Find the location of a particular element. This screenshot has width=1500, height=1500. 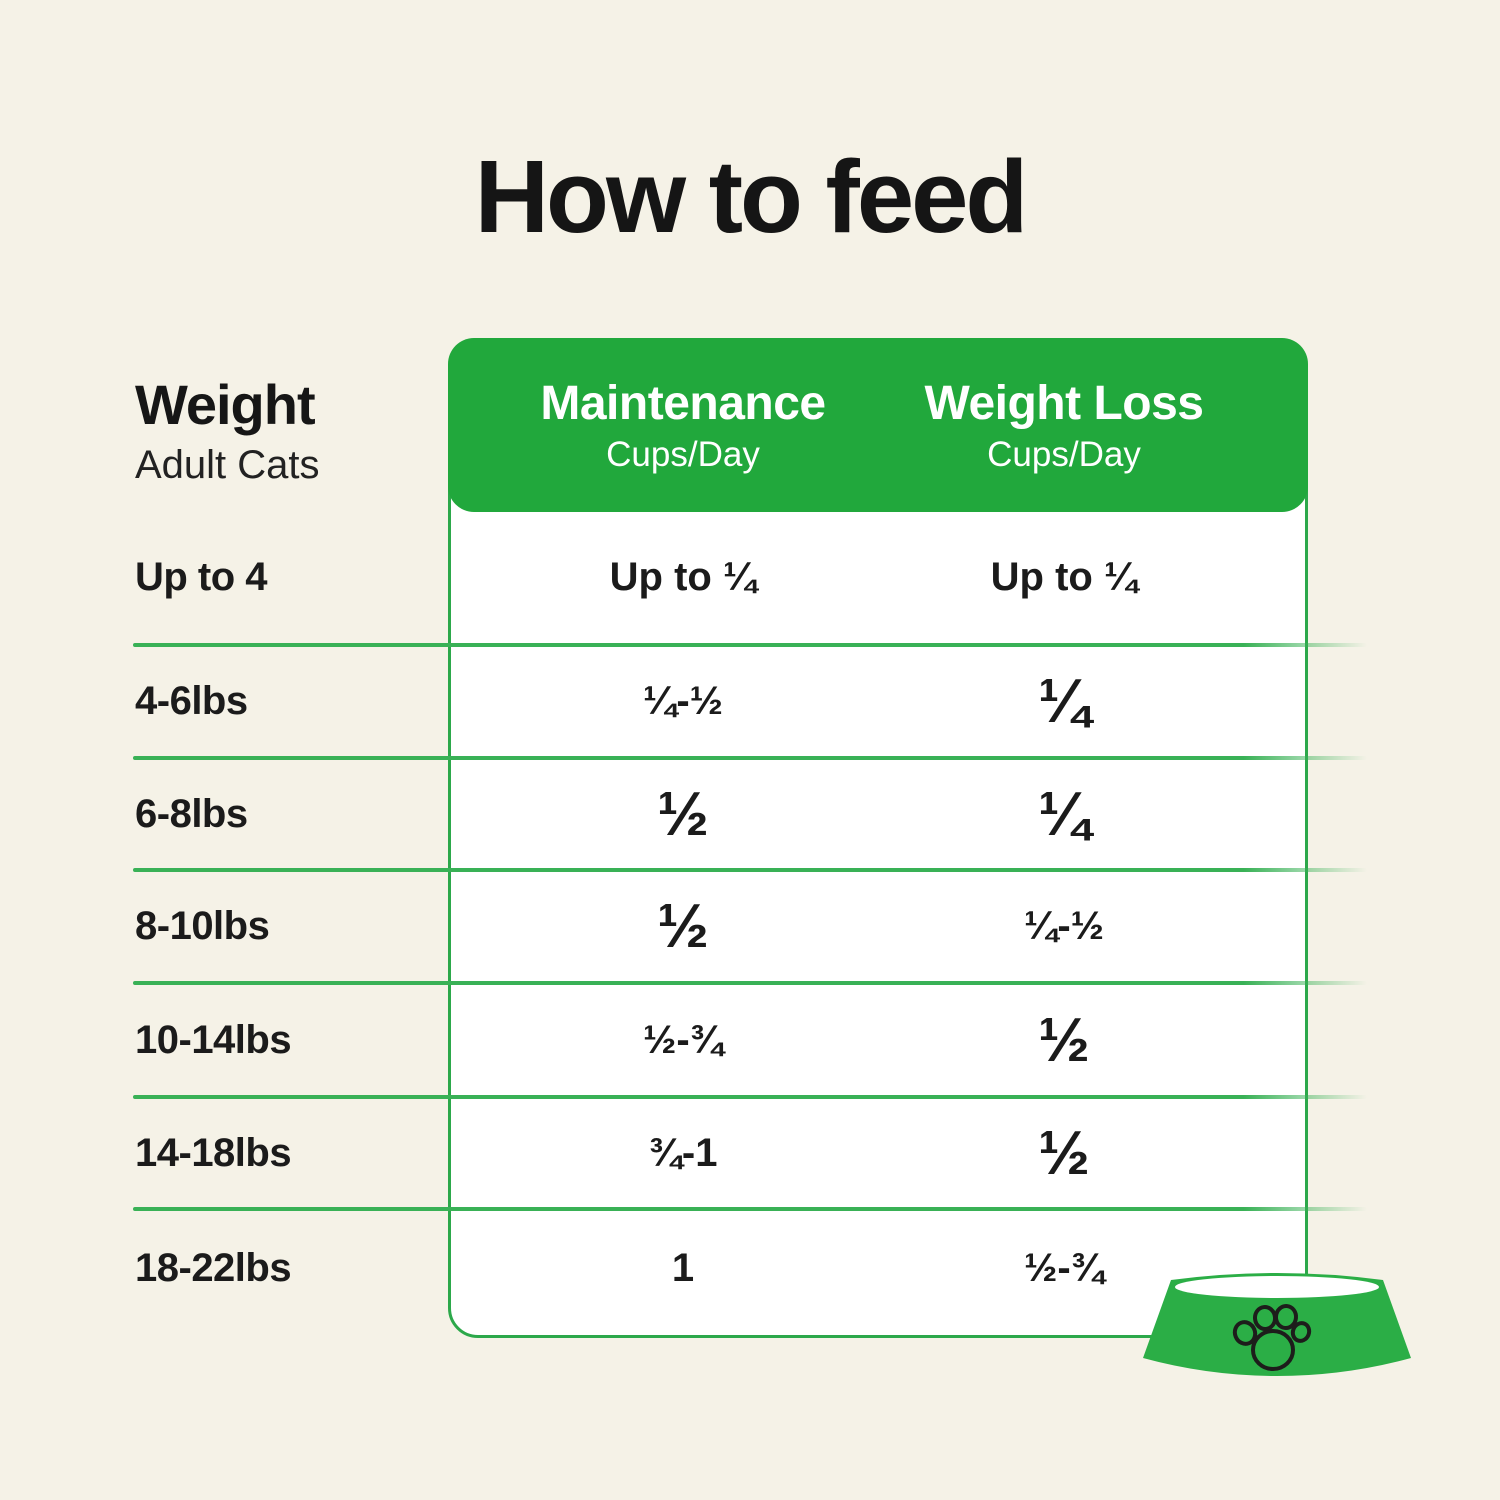

column-header-weight-loss: Weight Loss Cups/Day is located at coordinates (1064, 425).